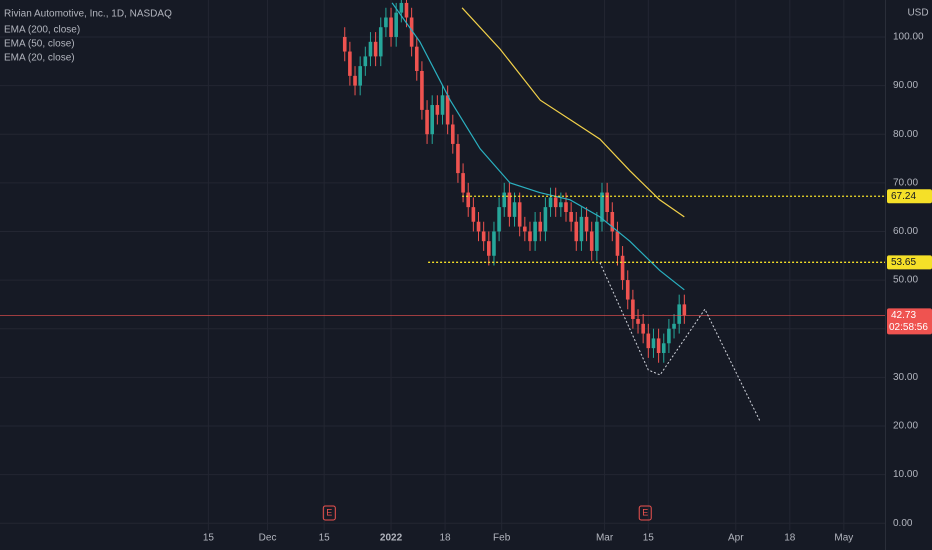 This screenshot has width=932, height=550. What do you see at coordinates (790, 538) in the screenshot?
I see `x-tick-label: 18` at bounding box center [790, 538].